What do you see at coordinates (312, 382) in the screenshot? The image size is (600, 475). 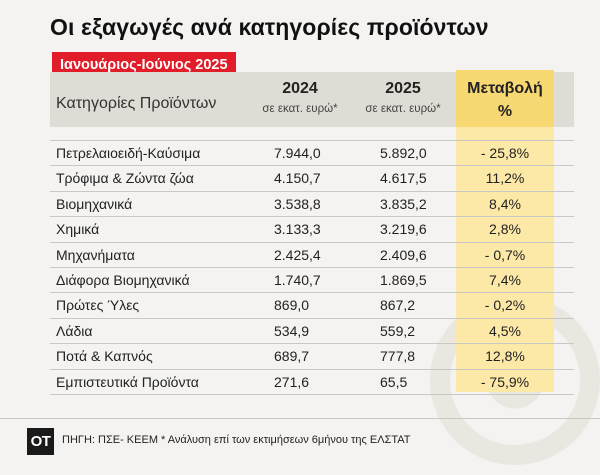 I see `table-row: Εμπιστευτικά Προϊόντα 271,6 65,5 - 75,9%` at bounding box center [312, 382].